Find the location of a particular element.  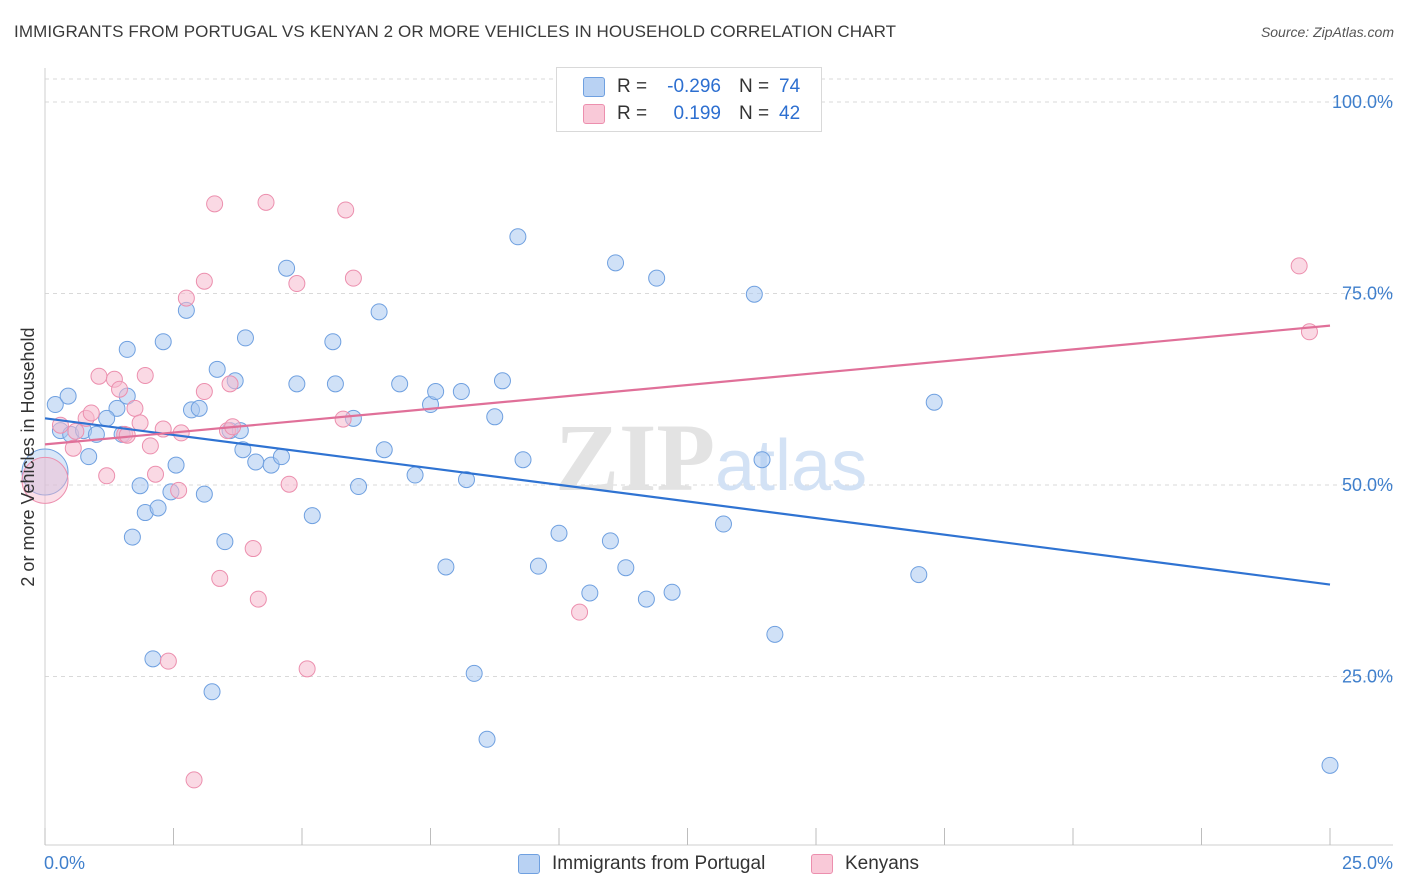

bottom-legend-label-portugal: Immigrants from Portugal is located at coordinates (659, 863).